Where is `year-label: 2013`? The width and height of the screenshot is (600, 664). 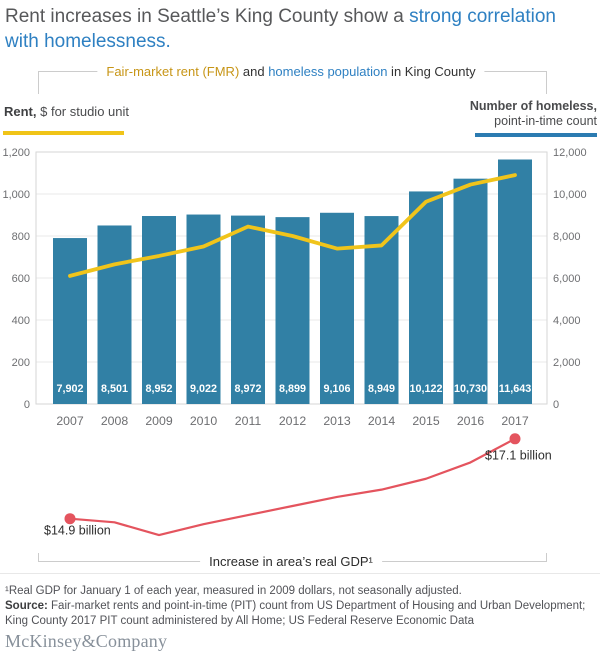
year-label: 2013 is located at coordinates (337, 421).